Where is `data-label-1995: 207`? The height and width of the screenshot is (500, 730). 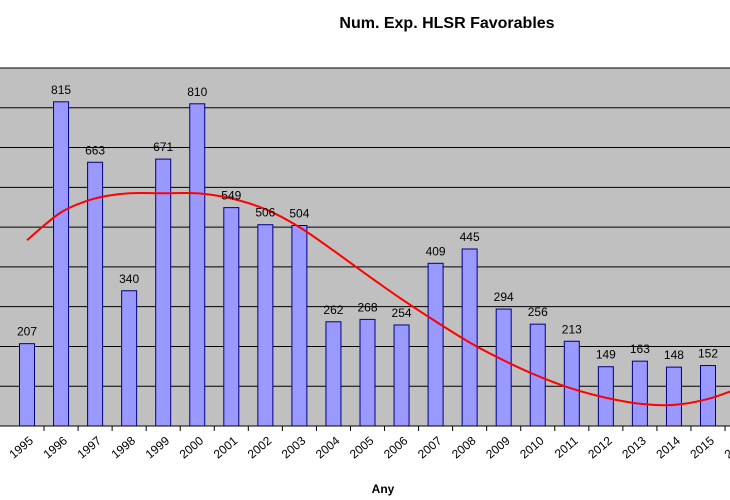
data-label-1995: 207 is located at coordinates (27, 332).